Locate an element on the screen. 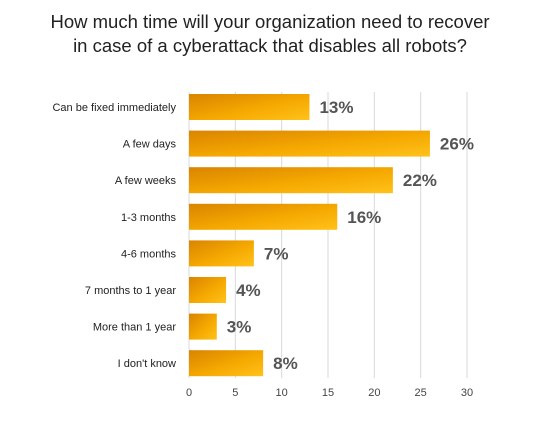 The height and width of the screenshot is (424, 540). x-tick-label: 10 is located at coordinates (282, 393).